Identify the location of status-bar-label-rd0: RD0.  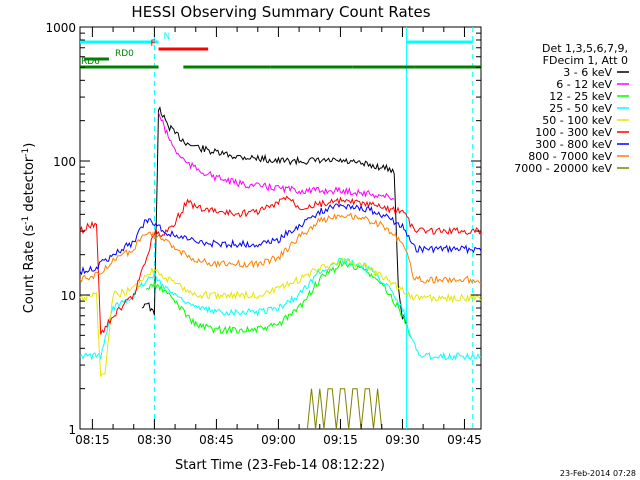
(124, 54).